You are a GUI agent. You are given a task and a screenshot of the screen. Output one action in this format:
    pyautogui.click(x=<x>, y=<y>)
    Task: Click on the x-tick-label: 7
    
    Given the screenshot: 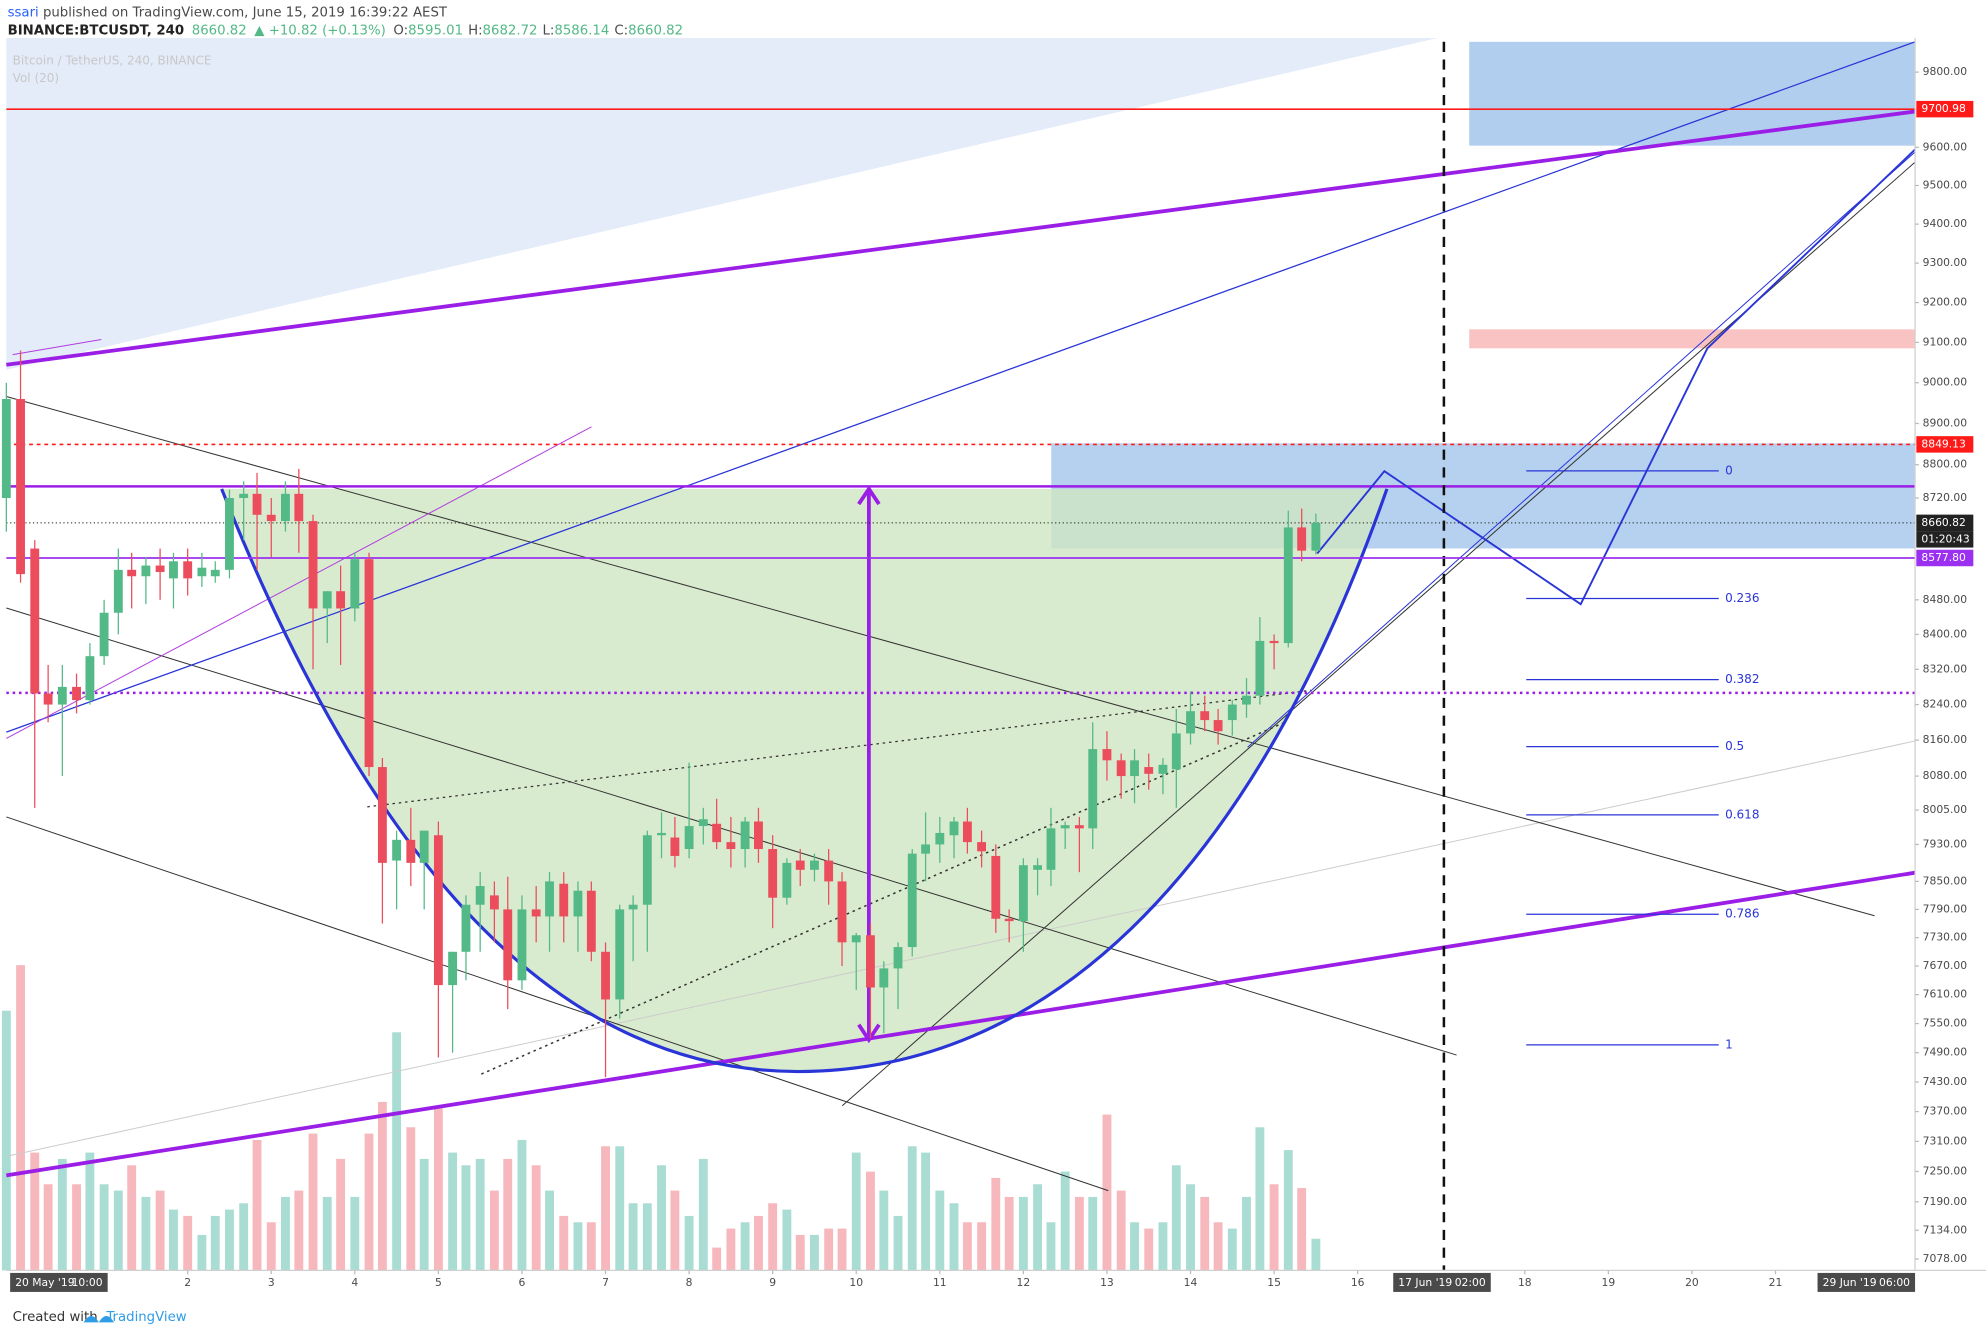 What is the action you would take?
    pyautogui.click(x=605, y=1282)
    